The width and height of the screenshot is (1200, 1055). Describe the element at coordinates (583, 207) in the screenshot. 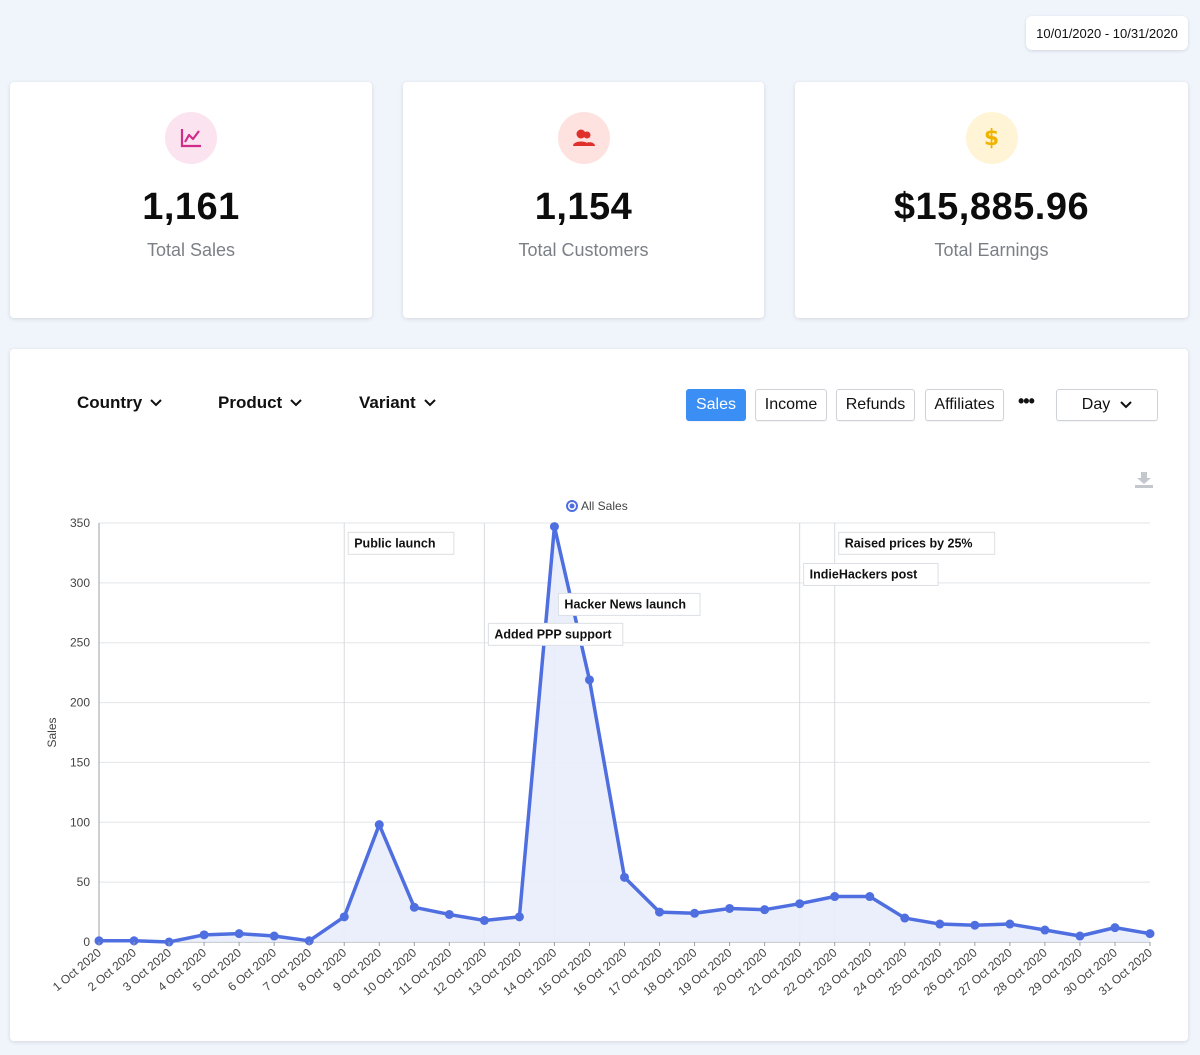

I see `total-customers-value: 1,154` at that location.